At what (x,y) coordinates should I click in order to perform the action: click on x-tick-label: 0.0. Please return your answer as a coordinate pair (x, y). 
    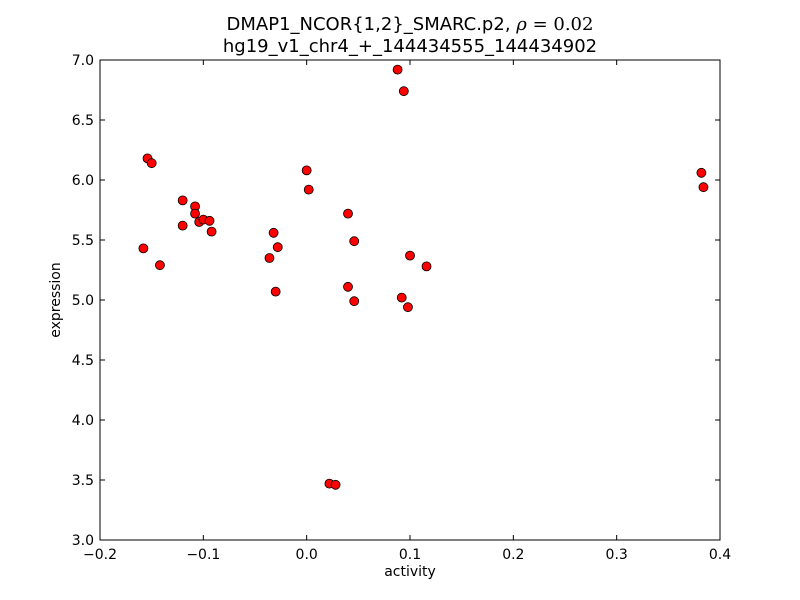
    Looking at the image, I should click on (307, 555).